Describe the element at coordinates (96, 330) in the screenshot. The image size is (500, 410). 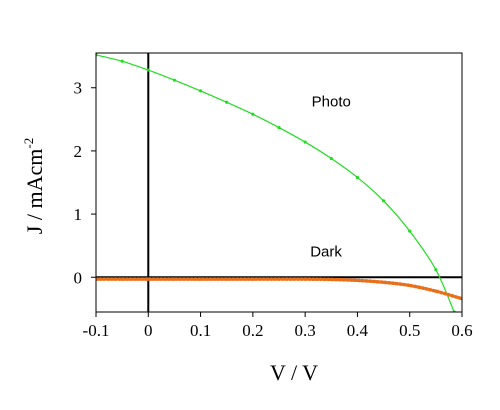
I see `x-tick-label: -0.1` at that location.